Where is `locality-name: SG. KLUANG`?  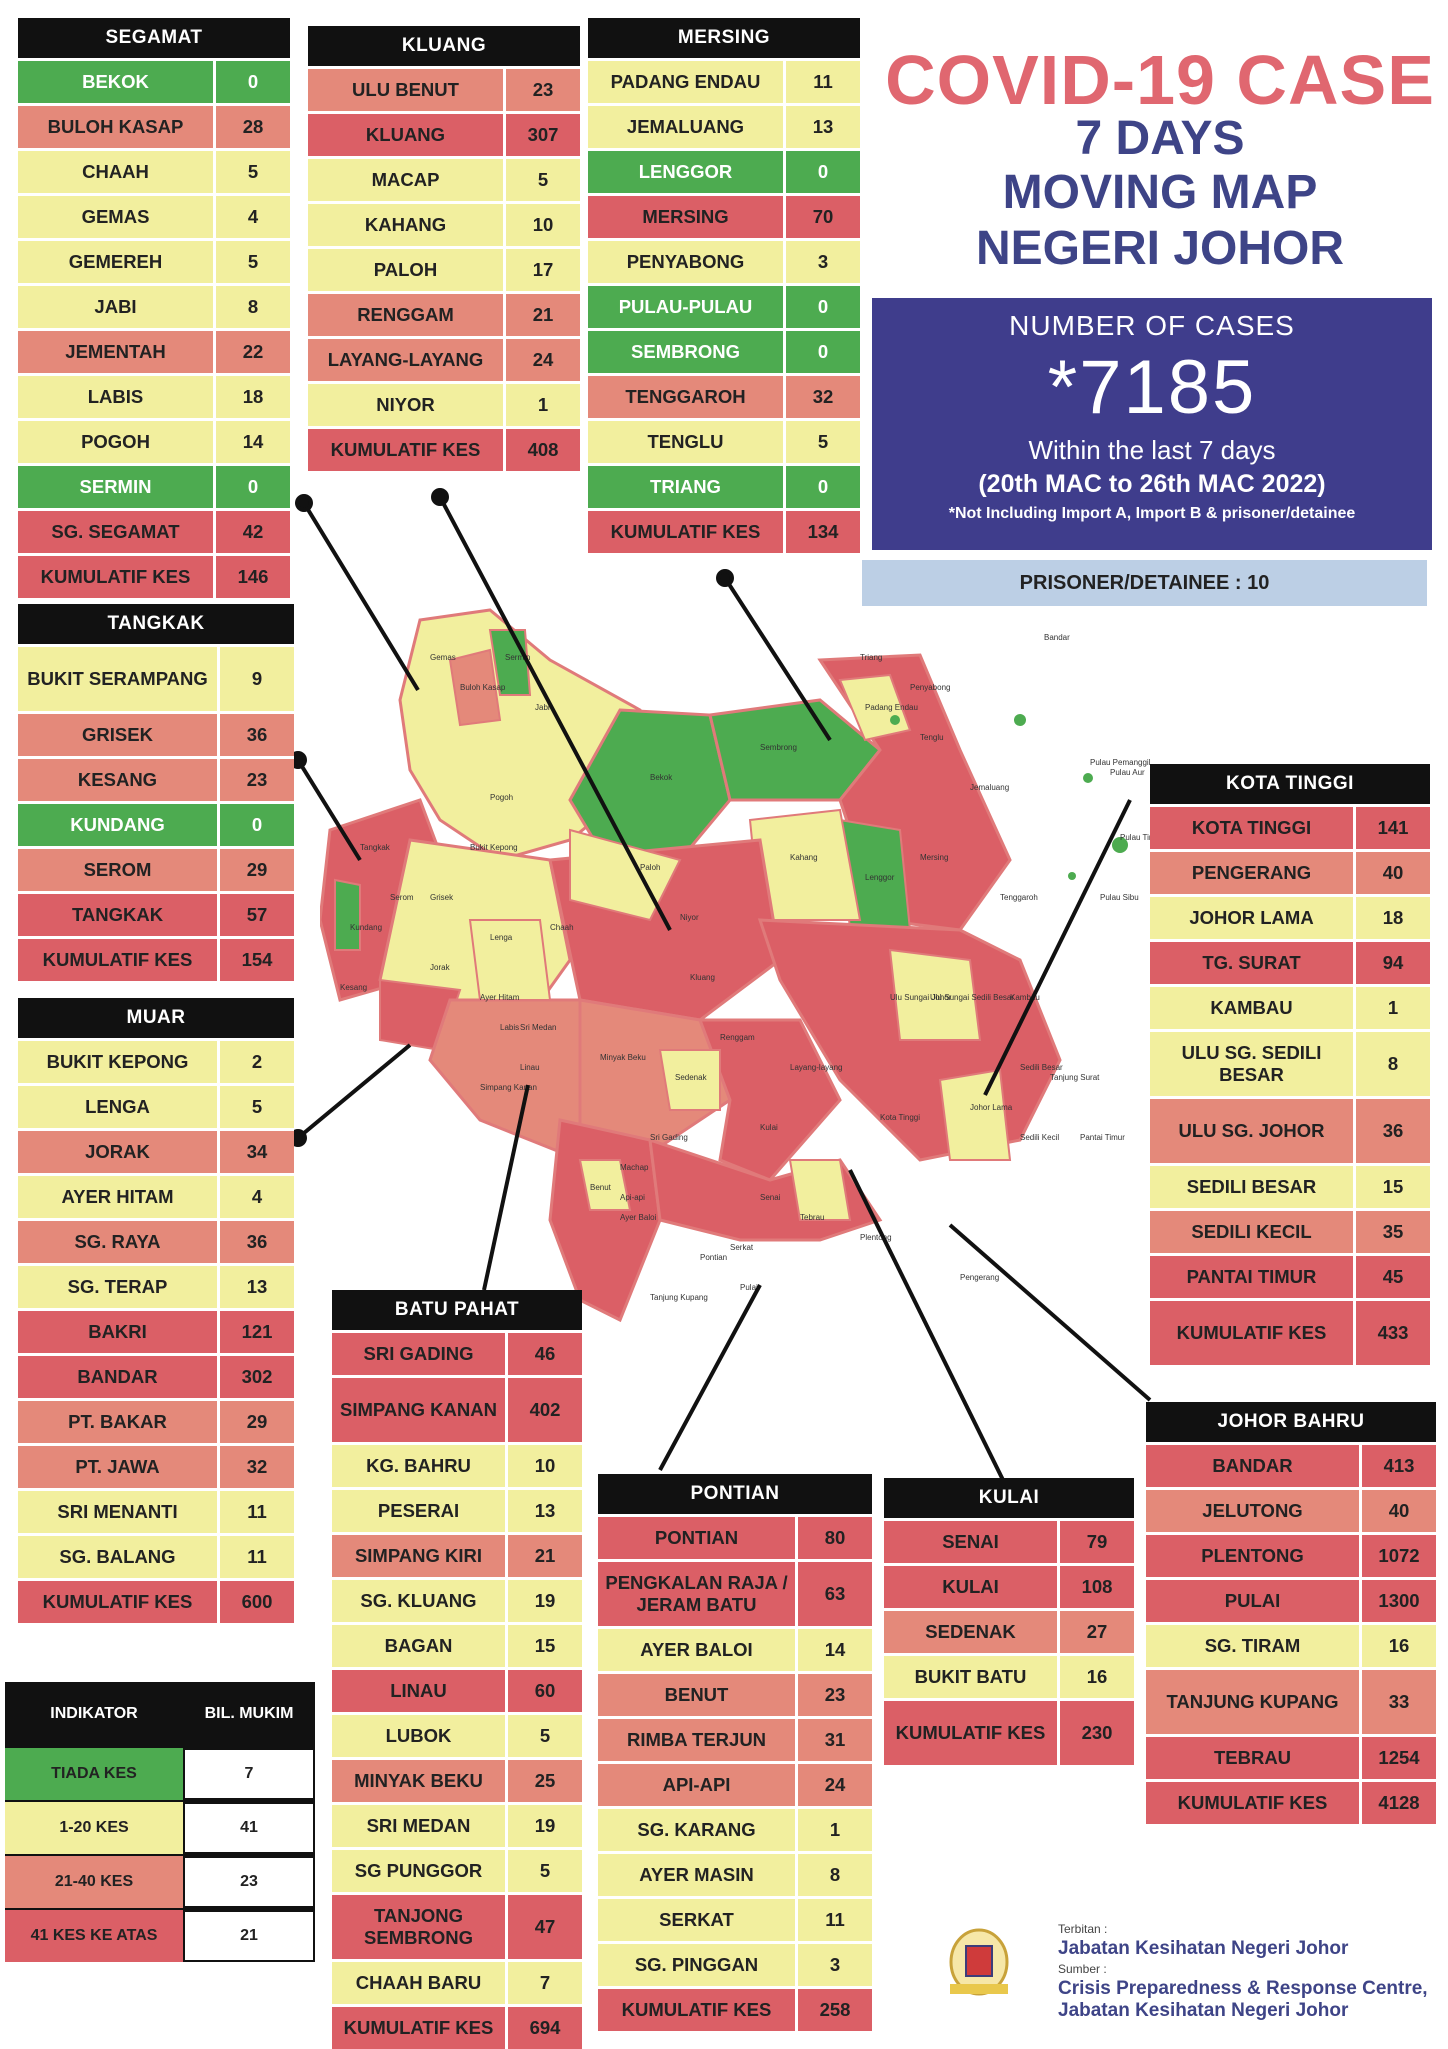
locality-name: SG. KLUANG is located at coordinates (418, 1600).